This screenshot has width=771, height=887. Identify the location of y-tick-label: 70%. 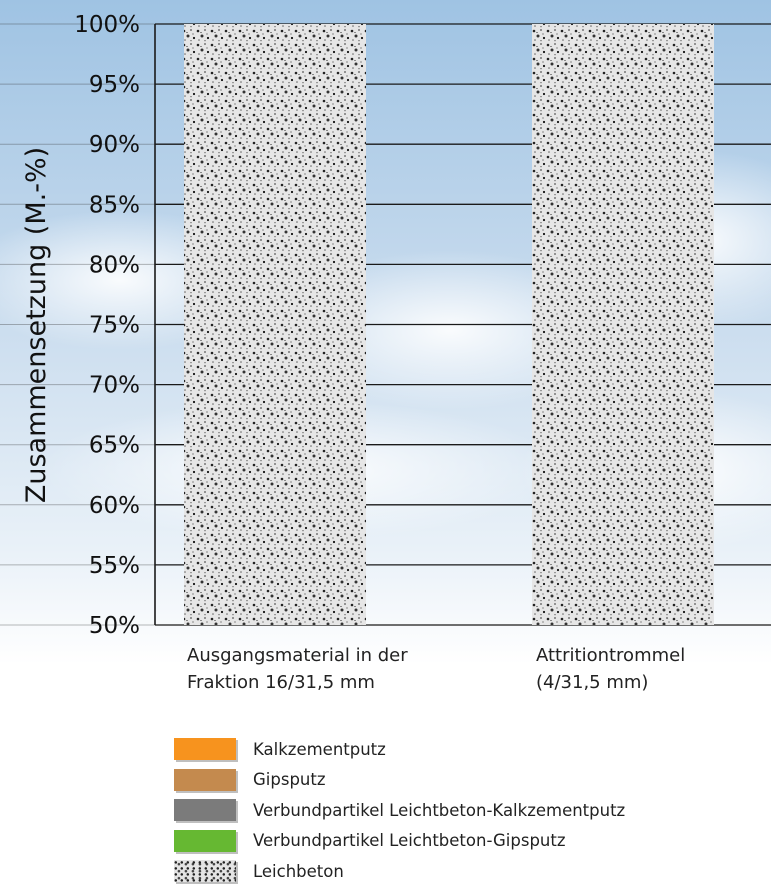
(114, 386).